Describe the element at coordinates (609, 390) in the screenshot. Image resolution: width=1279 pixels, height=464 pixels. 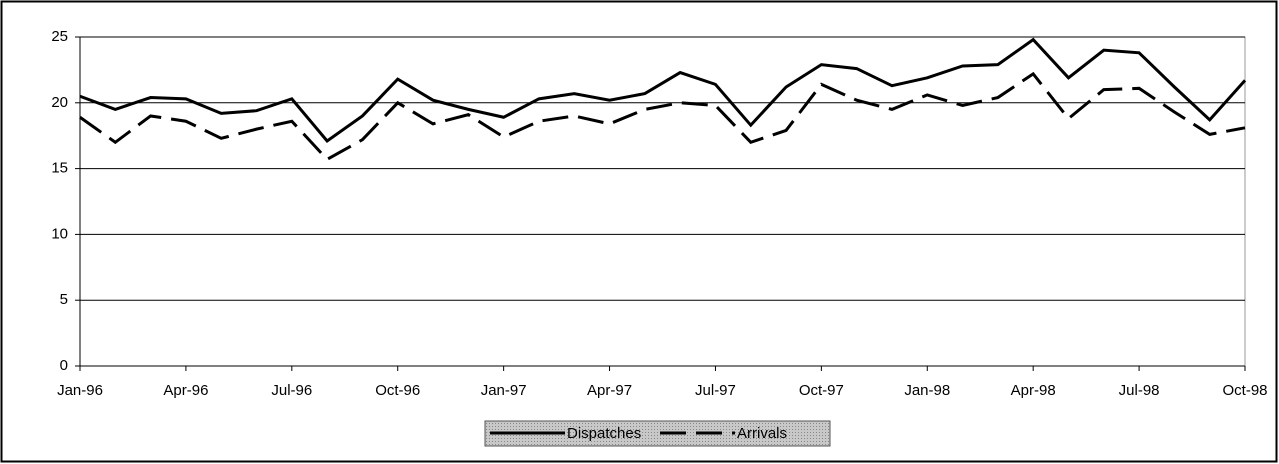
I see `x-tick-label: Apr-97` at that location.